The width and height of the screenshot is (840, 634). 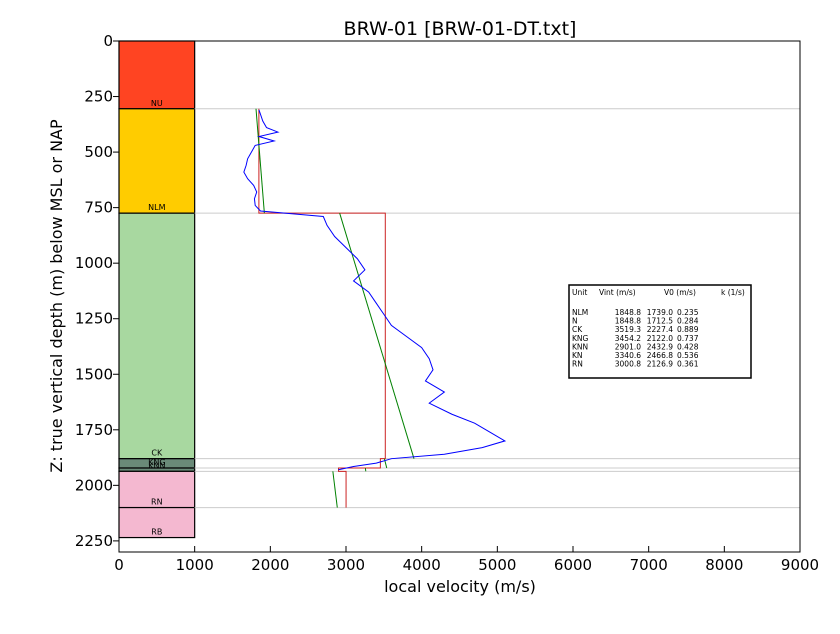 I want to click on strat-label-nlm: NLM, so click(x=156, y=207).